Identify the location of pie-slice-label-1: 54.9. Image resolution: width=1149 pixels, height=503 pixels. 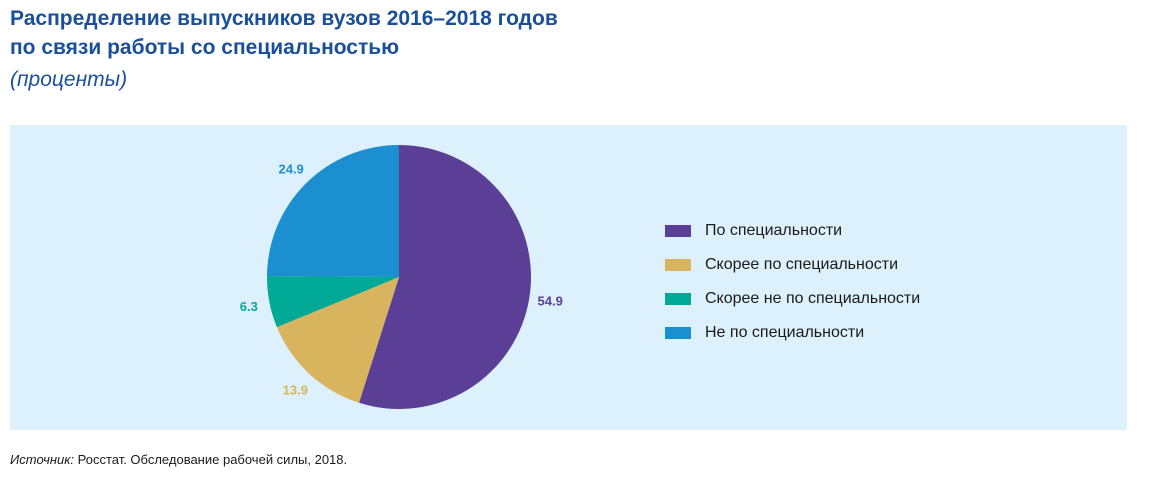
(550, 300).